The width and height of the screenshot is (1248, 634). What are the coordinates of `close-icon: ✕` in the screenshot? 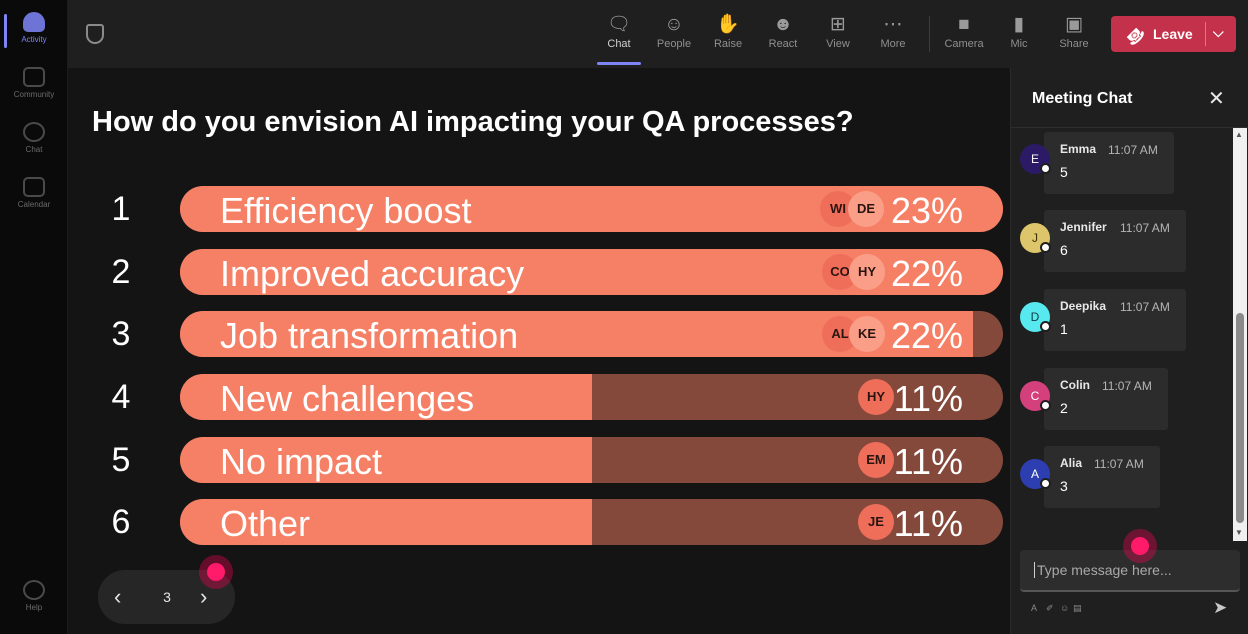 It's located at (1216, 99).